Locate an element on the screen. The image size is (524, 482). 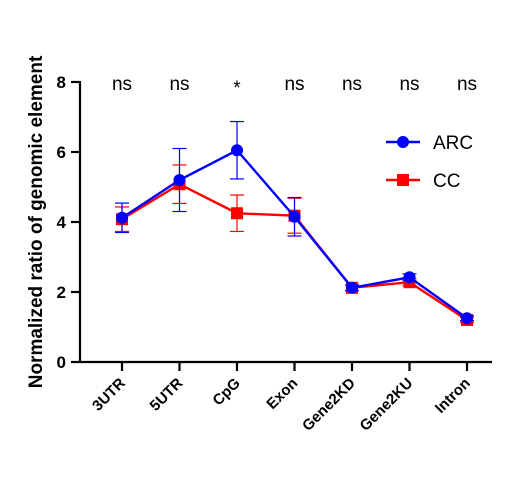
point-ARC-Intron is located at coordinates (467, 318).